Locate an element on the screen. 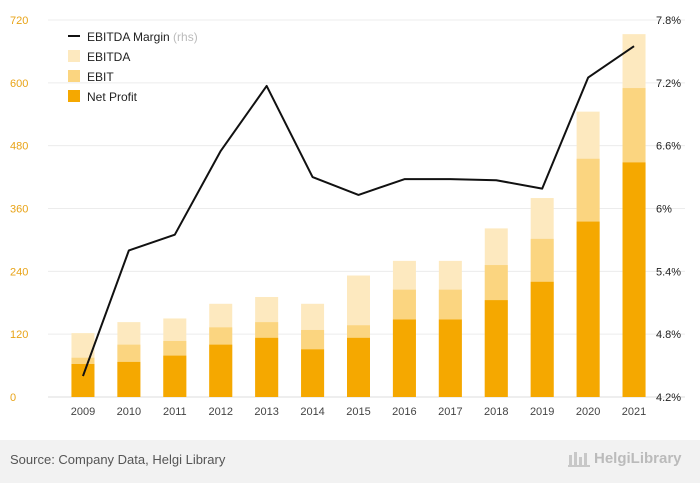 The width and height of the screenshot is (700, 483). left-axis-tick-label: 360 is located at coordinates (19, 210).